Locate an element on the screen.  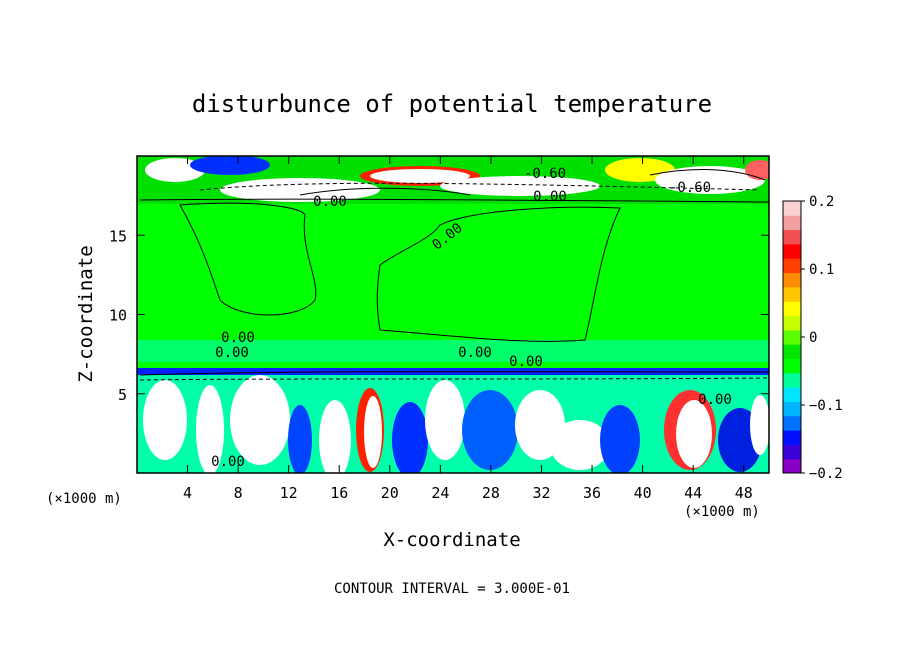
colorbar-tick-label: −0.1 is located at coordinates (826, 406).